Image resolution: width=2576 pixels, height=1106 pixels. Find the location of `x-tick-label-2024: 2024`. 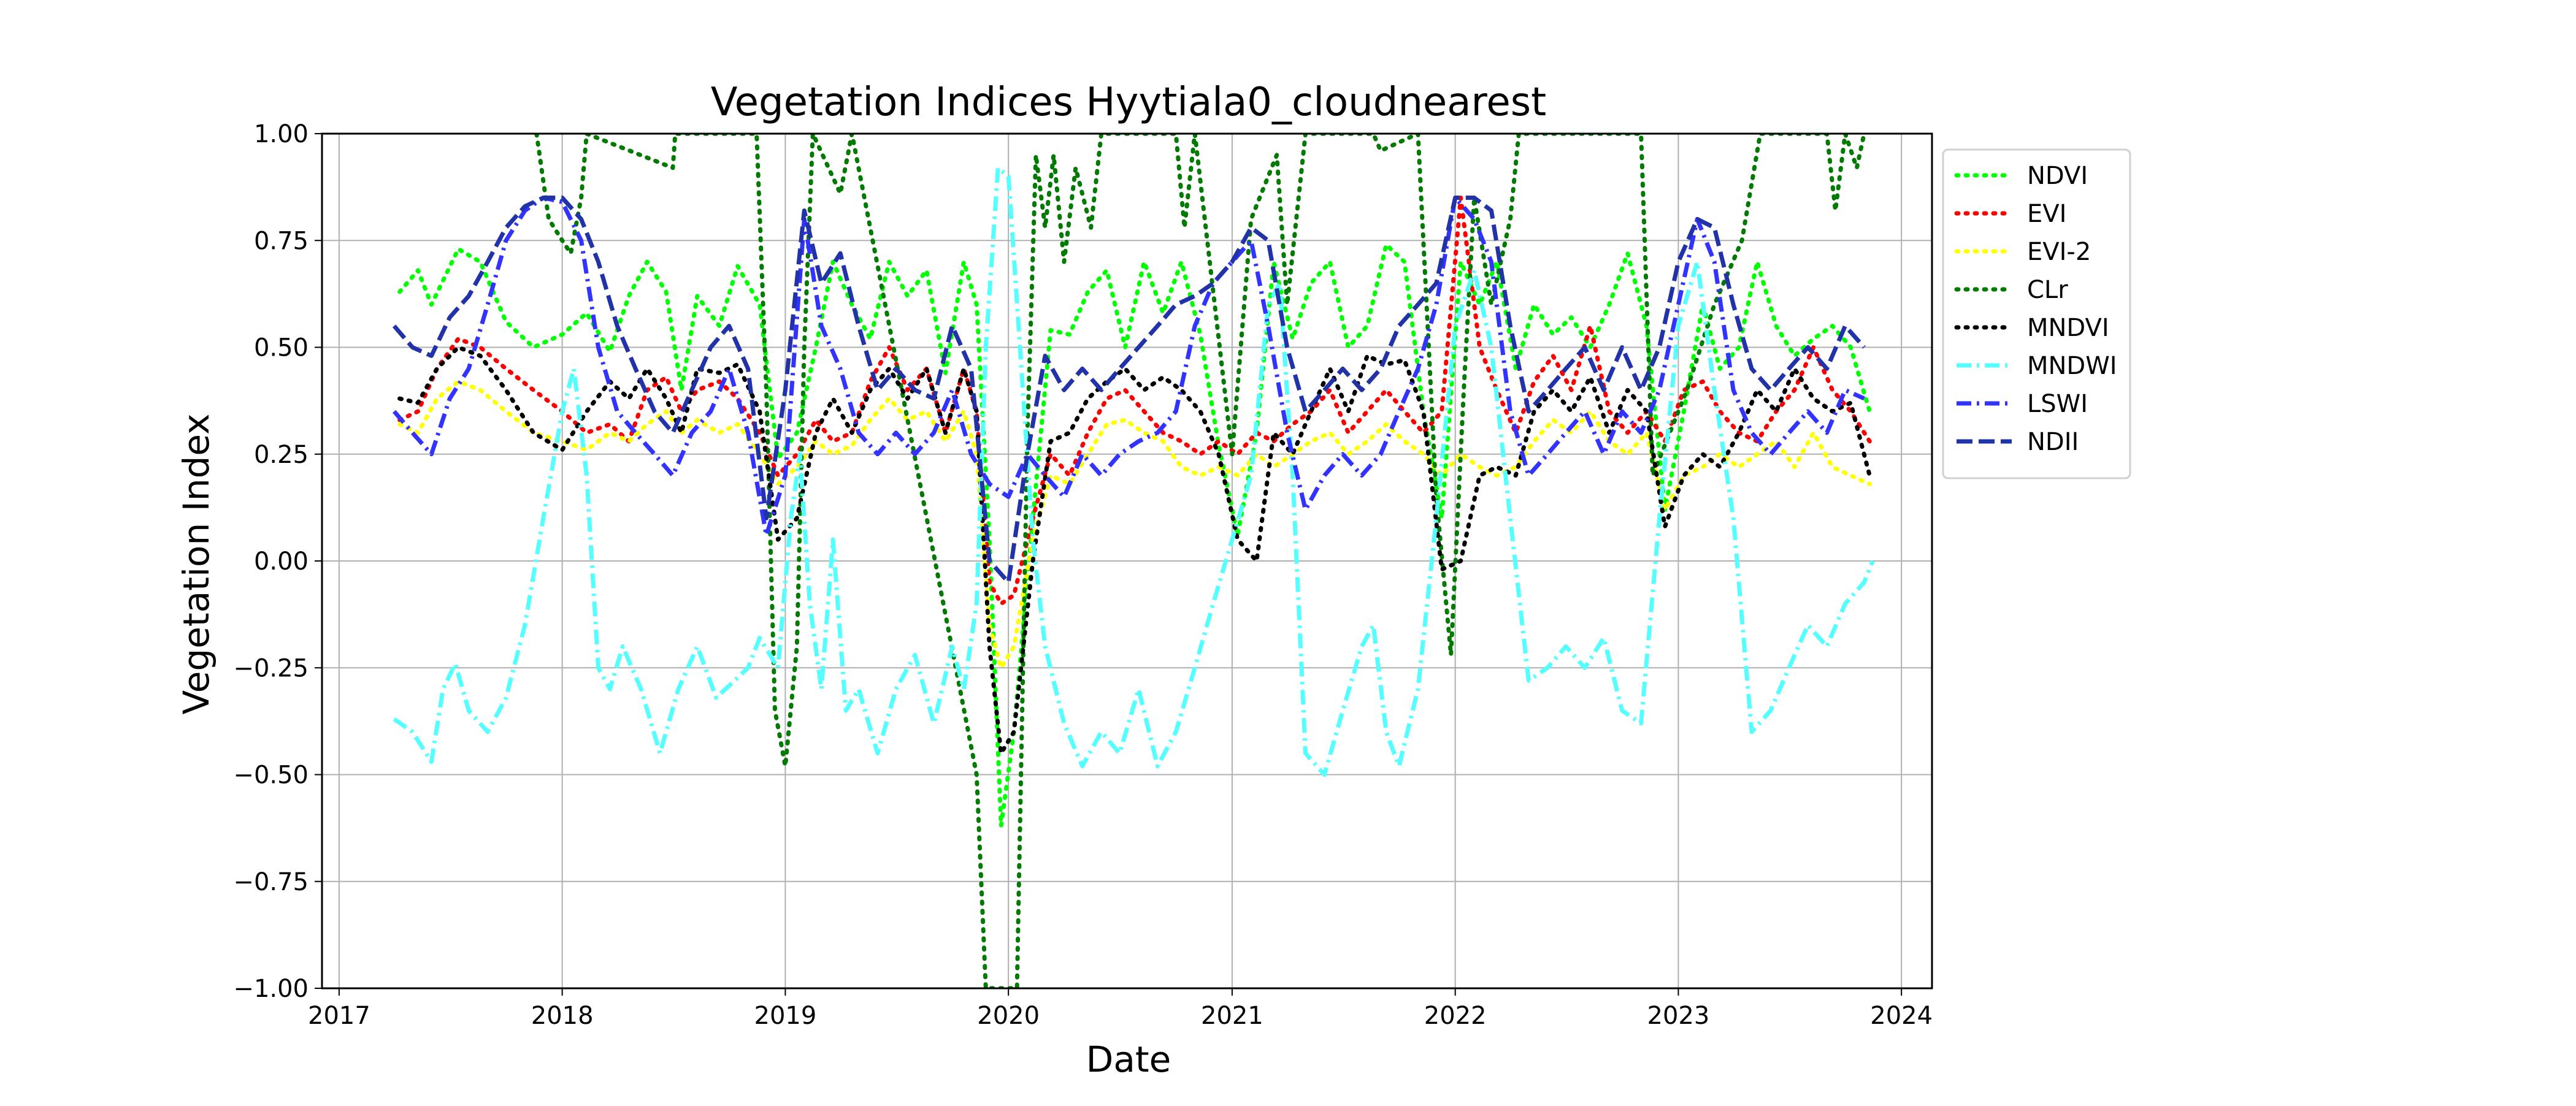

x-tick-label-2024: 2024 is located at coordinates (1901, 1016).